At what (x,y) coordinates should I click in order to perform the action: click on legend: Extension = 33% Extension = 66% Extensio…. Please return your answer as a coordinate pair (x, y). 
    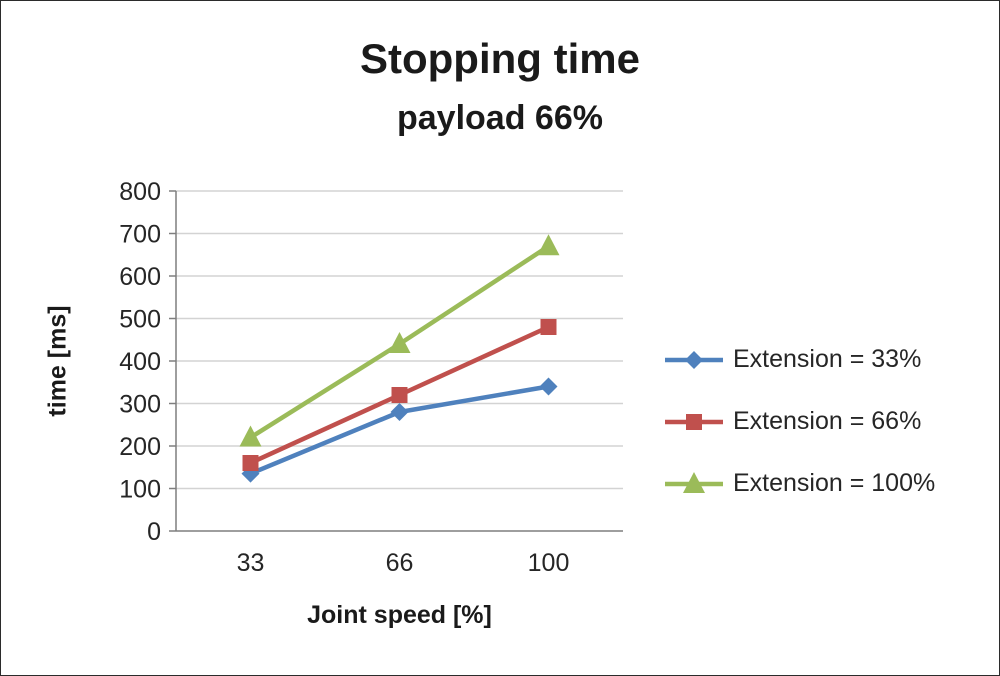
    Looking at the image, I should click on (799, 421).